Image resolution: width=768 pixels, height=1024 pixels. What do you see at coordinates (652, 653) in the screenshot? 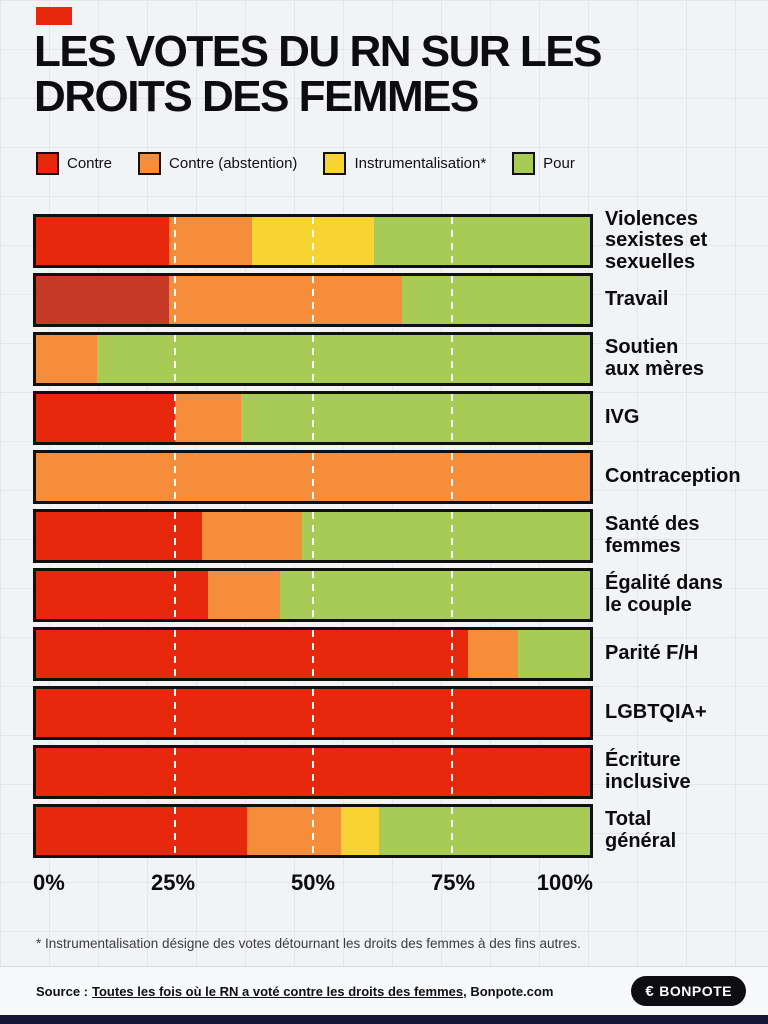
I see `category-label: Parité F/H` at bounding box center [652, 653].